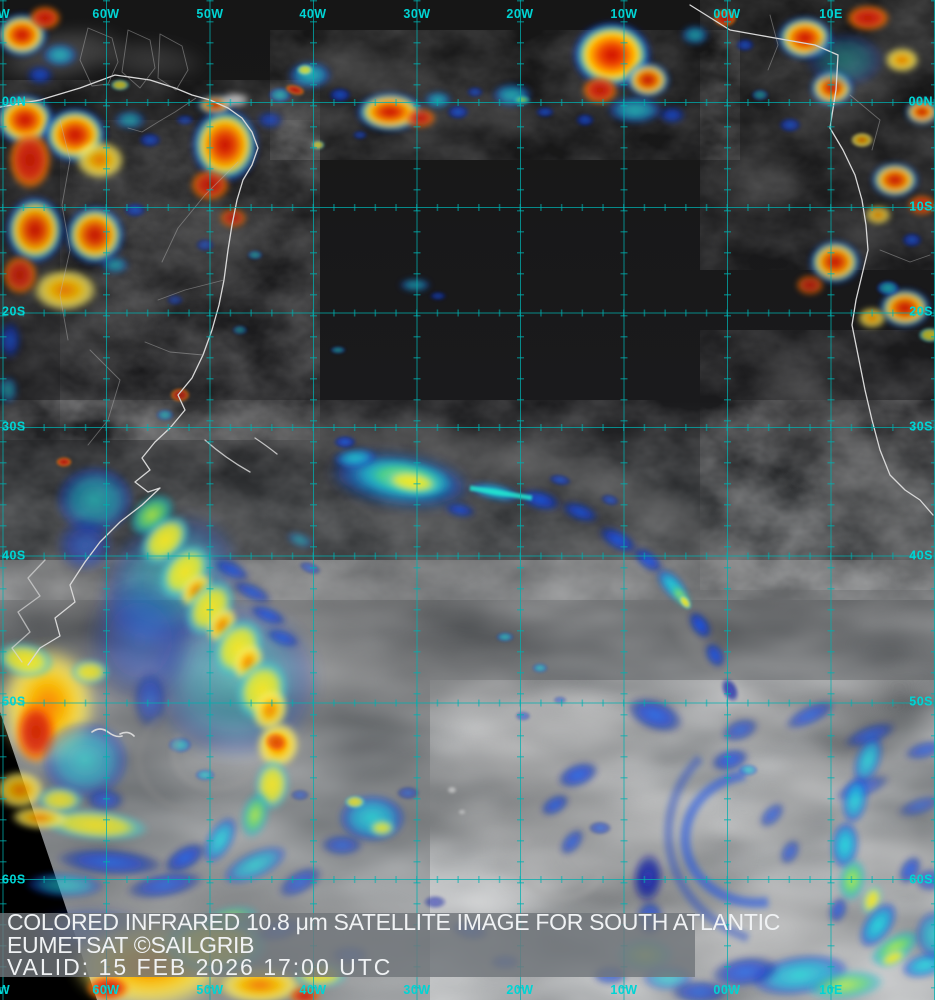 The width and height of the screenshot is (935, 1000). I want to click on coastline-falkland-islands, so click(113, 733).